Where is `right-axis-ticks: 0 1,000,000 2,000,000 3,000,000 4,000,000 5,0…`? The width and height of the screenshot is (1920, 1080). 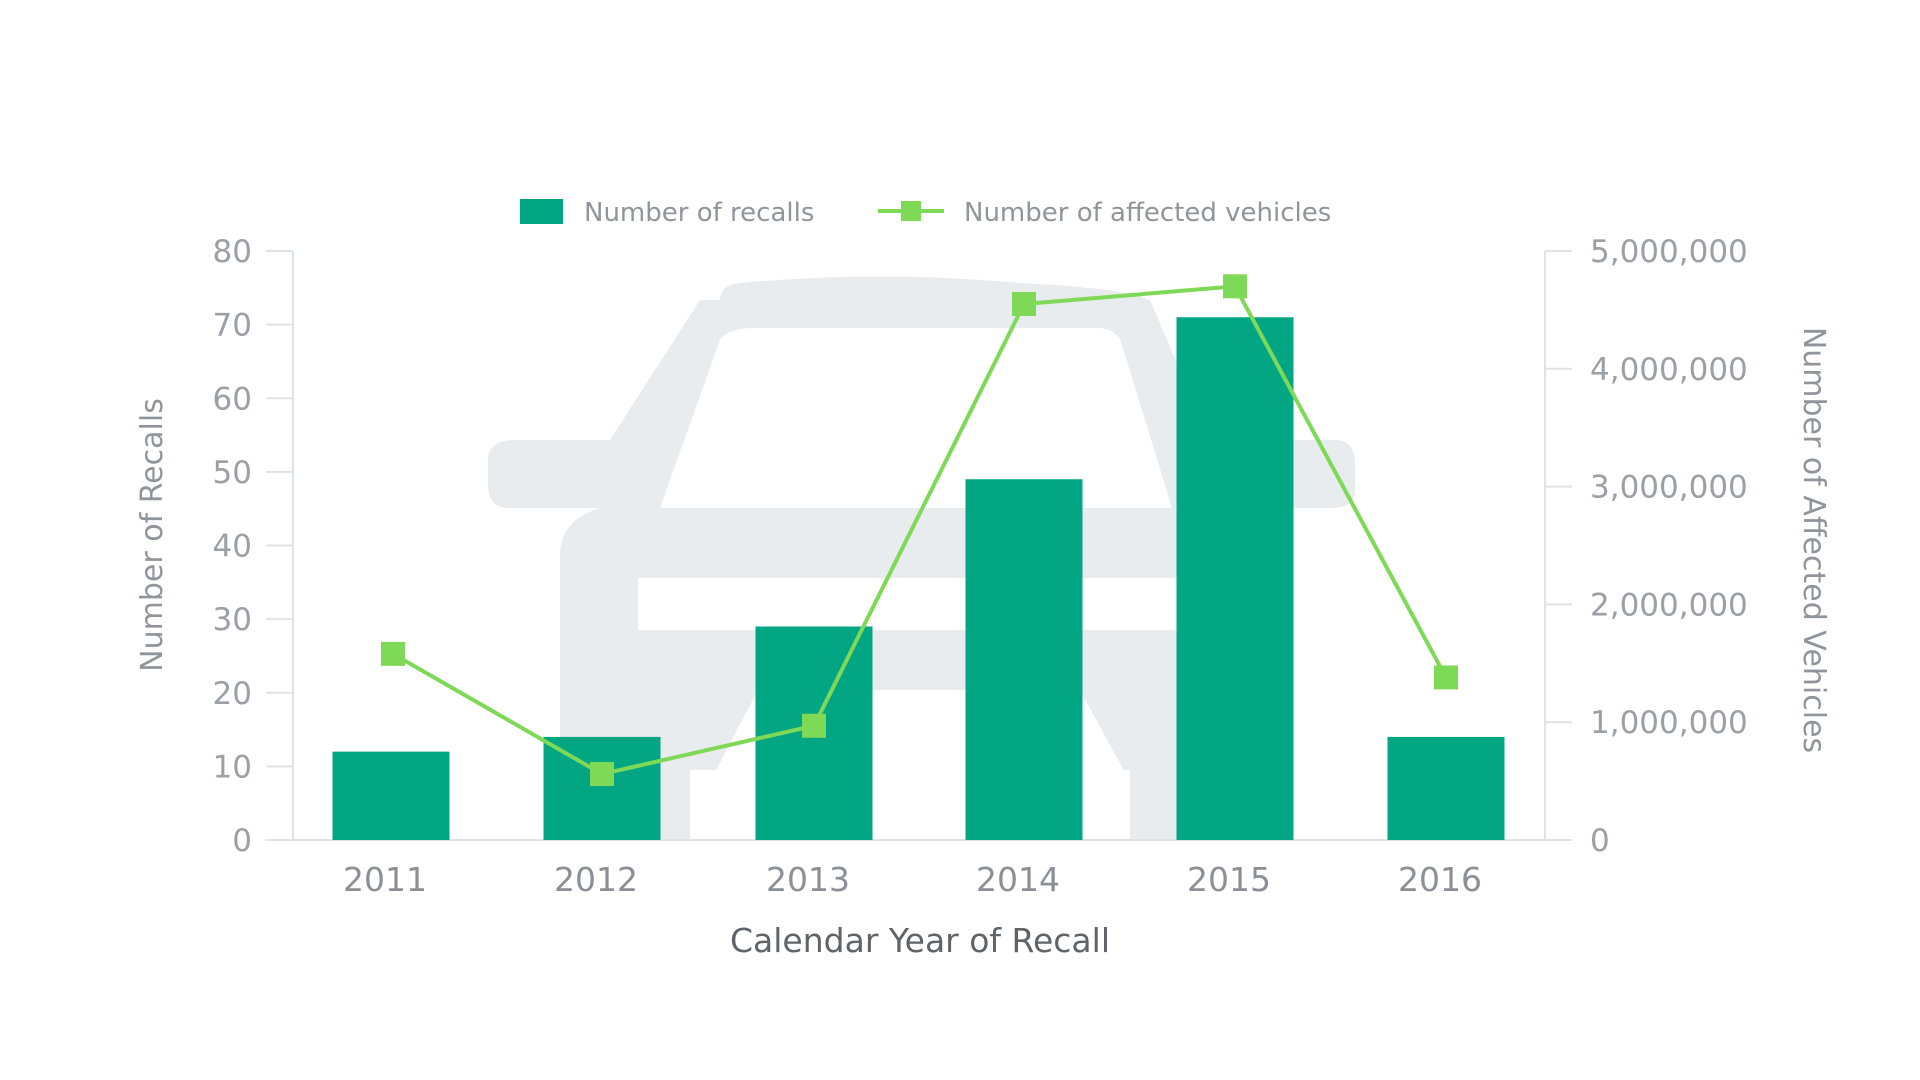
right-axis-ticks: 0 1,000,000 2,000,000 3,000,000 4,000,000 5,0… is located at coordinates (1646, 546).